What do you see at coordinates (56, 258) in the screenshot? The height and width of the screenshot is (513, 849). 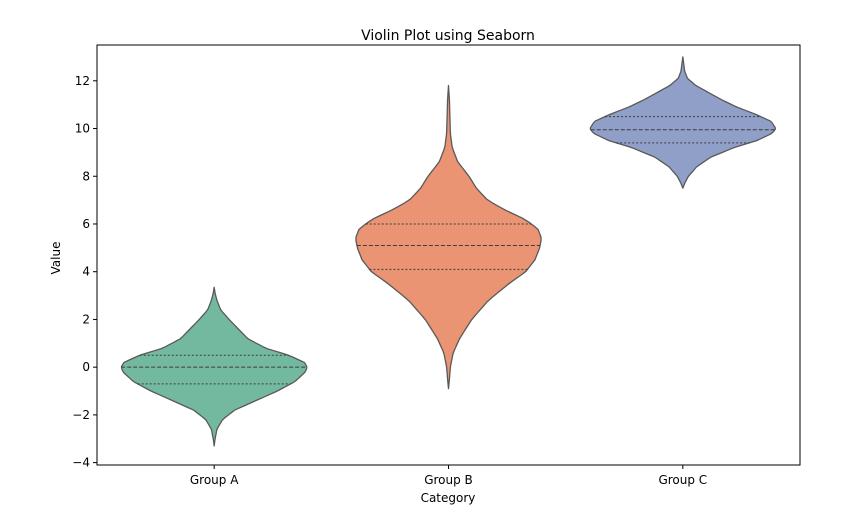 I see `y-axis-title: Value` at bounding box center [56, 258].